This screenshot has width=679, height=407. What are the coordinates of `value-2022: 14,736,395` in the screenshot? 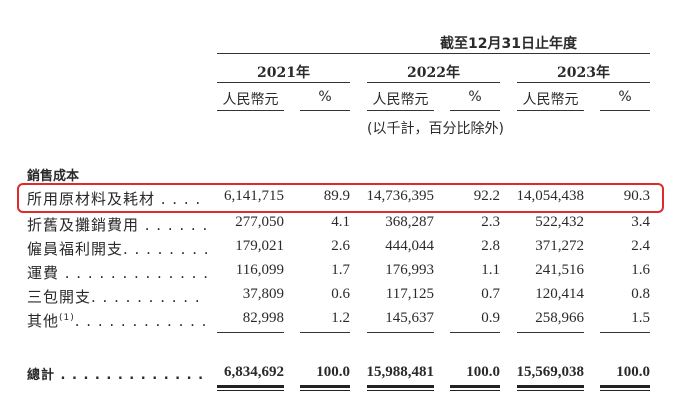 It's located at (400, 196).